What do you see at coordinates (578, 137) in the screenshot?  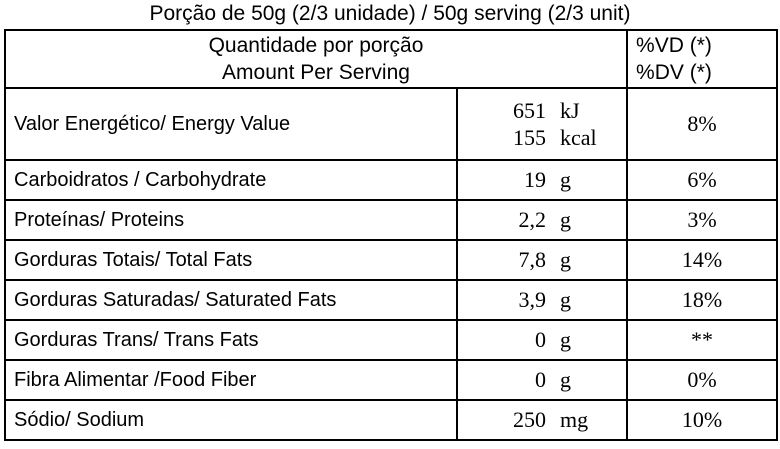 I see `amount-unit: kcal` at bounding box center [578, 137].